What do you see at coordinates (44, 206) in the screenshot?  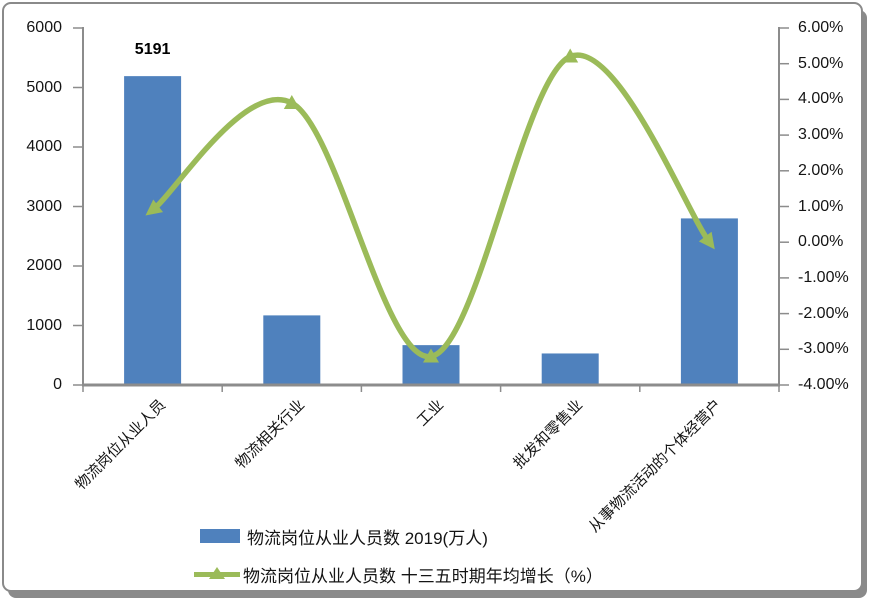 I see `left-axis-tick-label: 3000` at bounding box center [44, 206].